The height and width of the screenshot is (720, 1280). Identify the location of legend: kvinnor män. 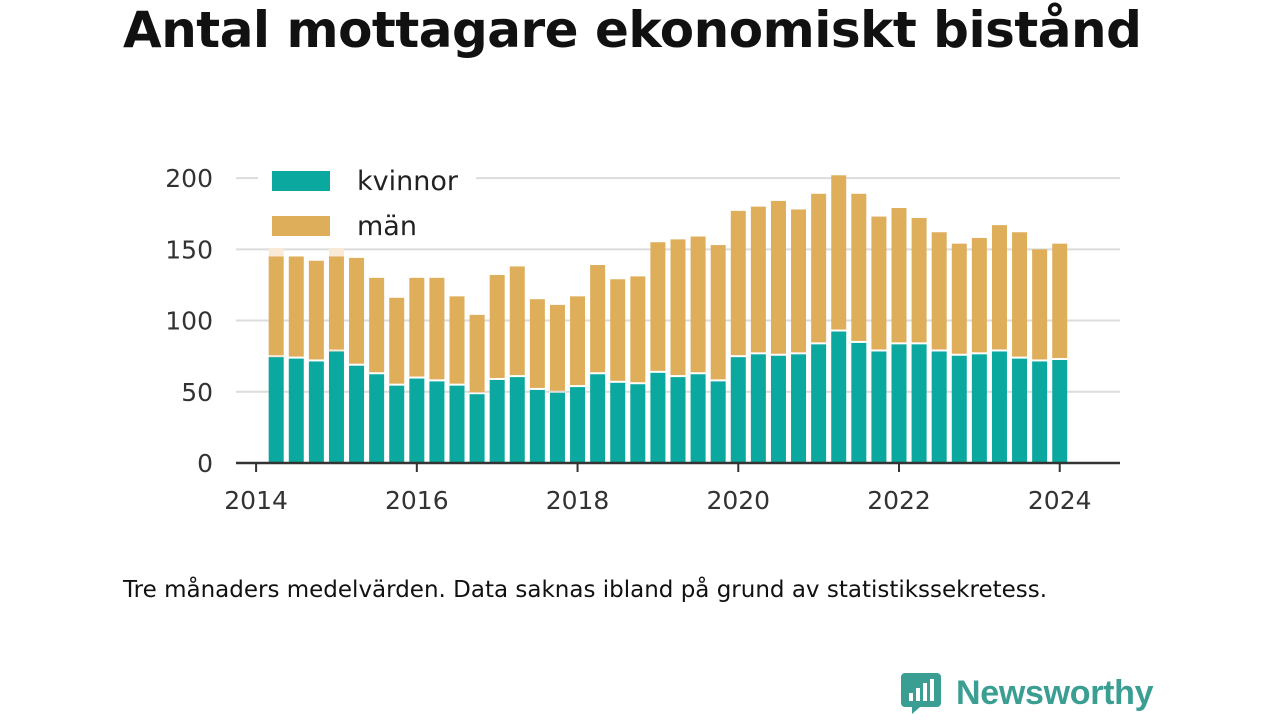
(367, 204).